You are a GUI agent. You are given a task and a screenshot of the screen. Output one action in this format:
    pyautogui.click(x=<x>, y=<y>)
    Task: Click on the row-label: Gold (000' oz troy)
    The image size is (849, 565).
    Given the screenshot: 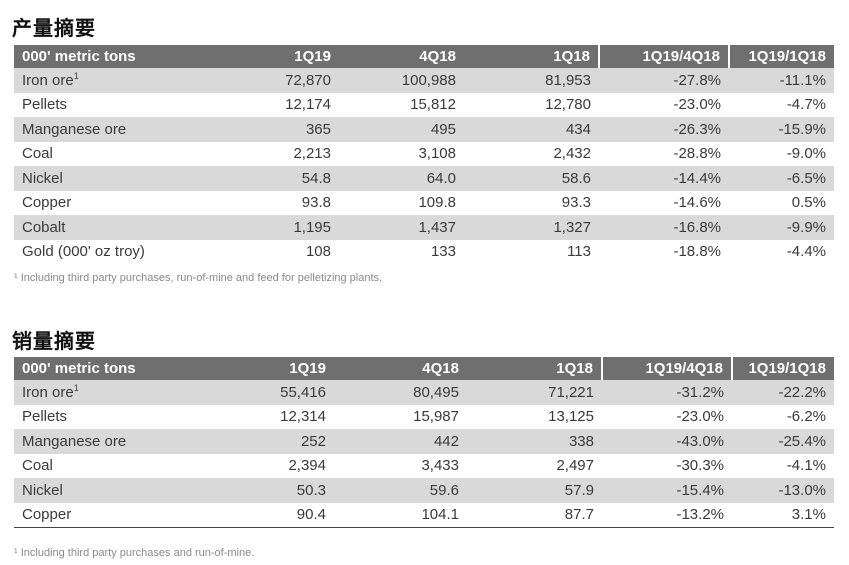 What is the action you would take?
    pyautogui.click(x=116, y=252)
    